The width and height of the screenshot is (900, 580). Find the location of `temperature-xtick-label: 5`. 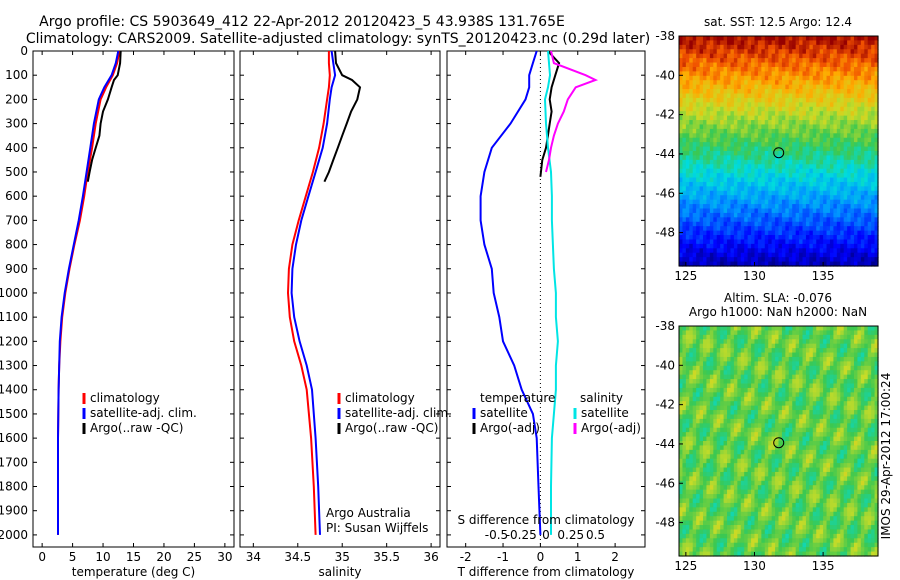

temperature-xtick-label: 5 is located at coordinates (73, 557).